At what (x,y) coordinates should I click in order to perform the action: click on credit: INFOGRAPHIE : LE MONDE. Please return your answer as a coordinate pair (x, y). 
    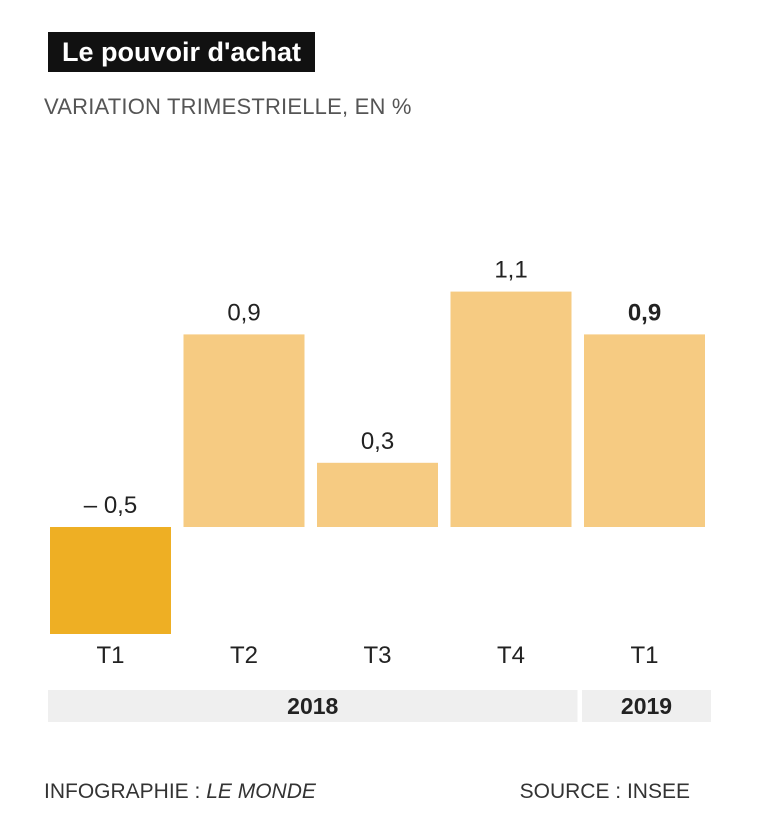
    Looking at the image, I should click on (180, 792).